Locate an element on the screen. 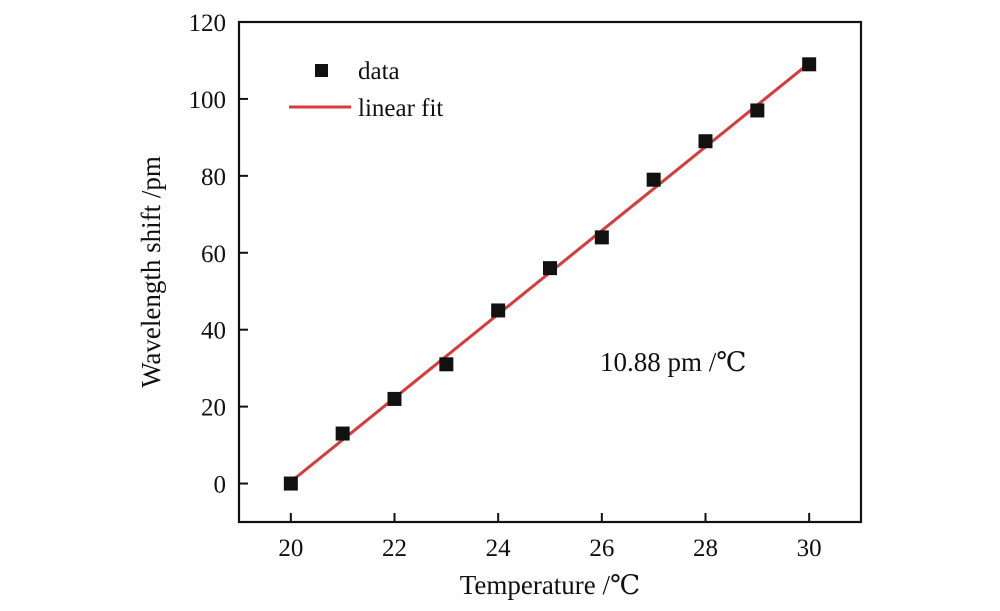  legend: data linear fit is located at coordinates (366, 90).